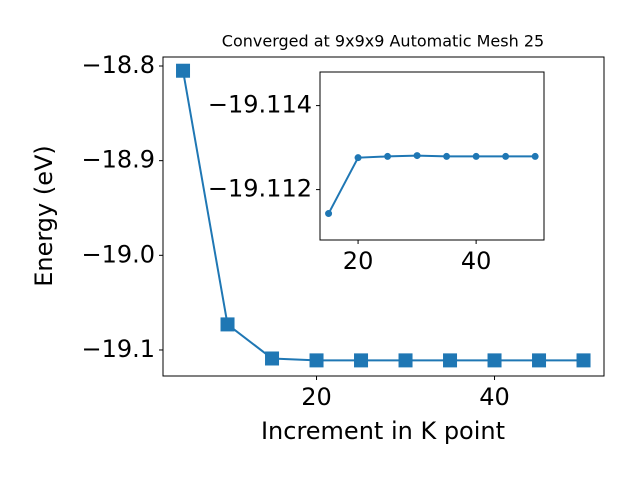 The height and width of the screenshot is (480, 640). I want to click on data-line, so click(431, 184).